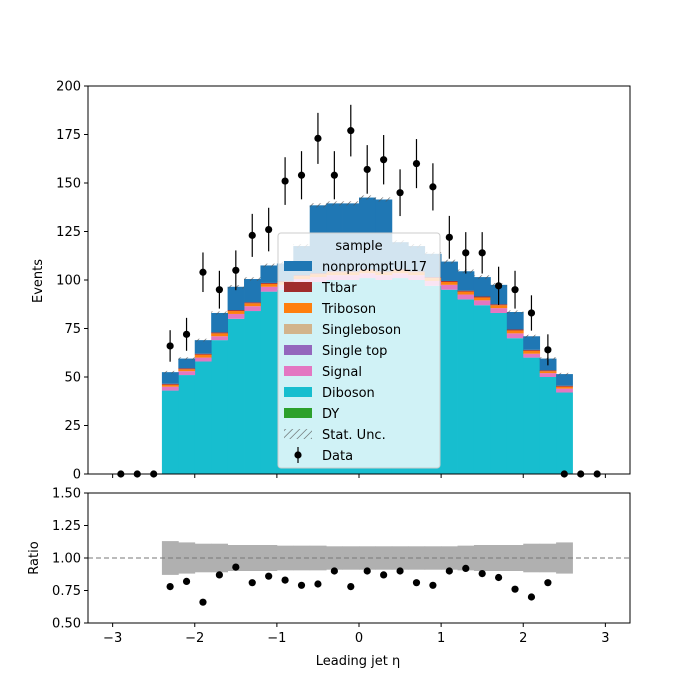  Describe the element at coordinates (66, 624) in the screenshot. I see `y-tick-label-ratio-0: 0.50` at that location.